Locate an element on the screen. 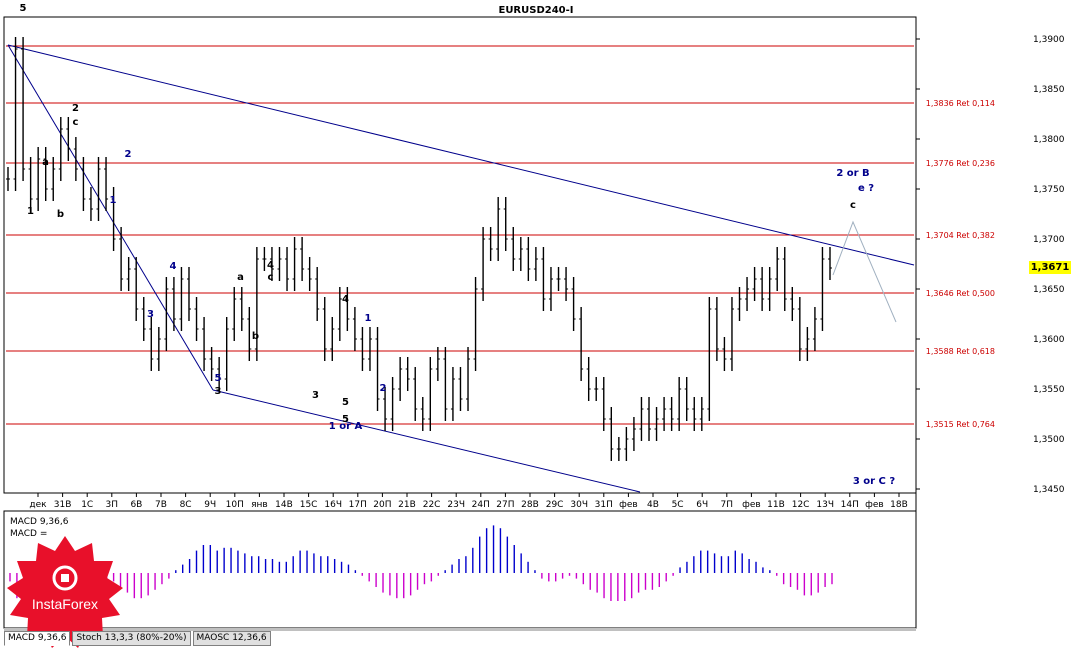  projection-lines is located at coordinates (864, 271).